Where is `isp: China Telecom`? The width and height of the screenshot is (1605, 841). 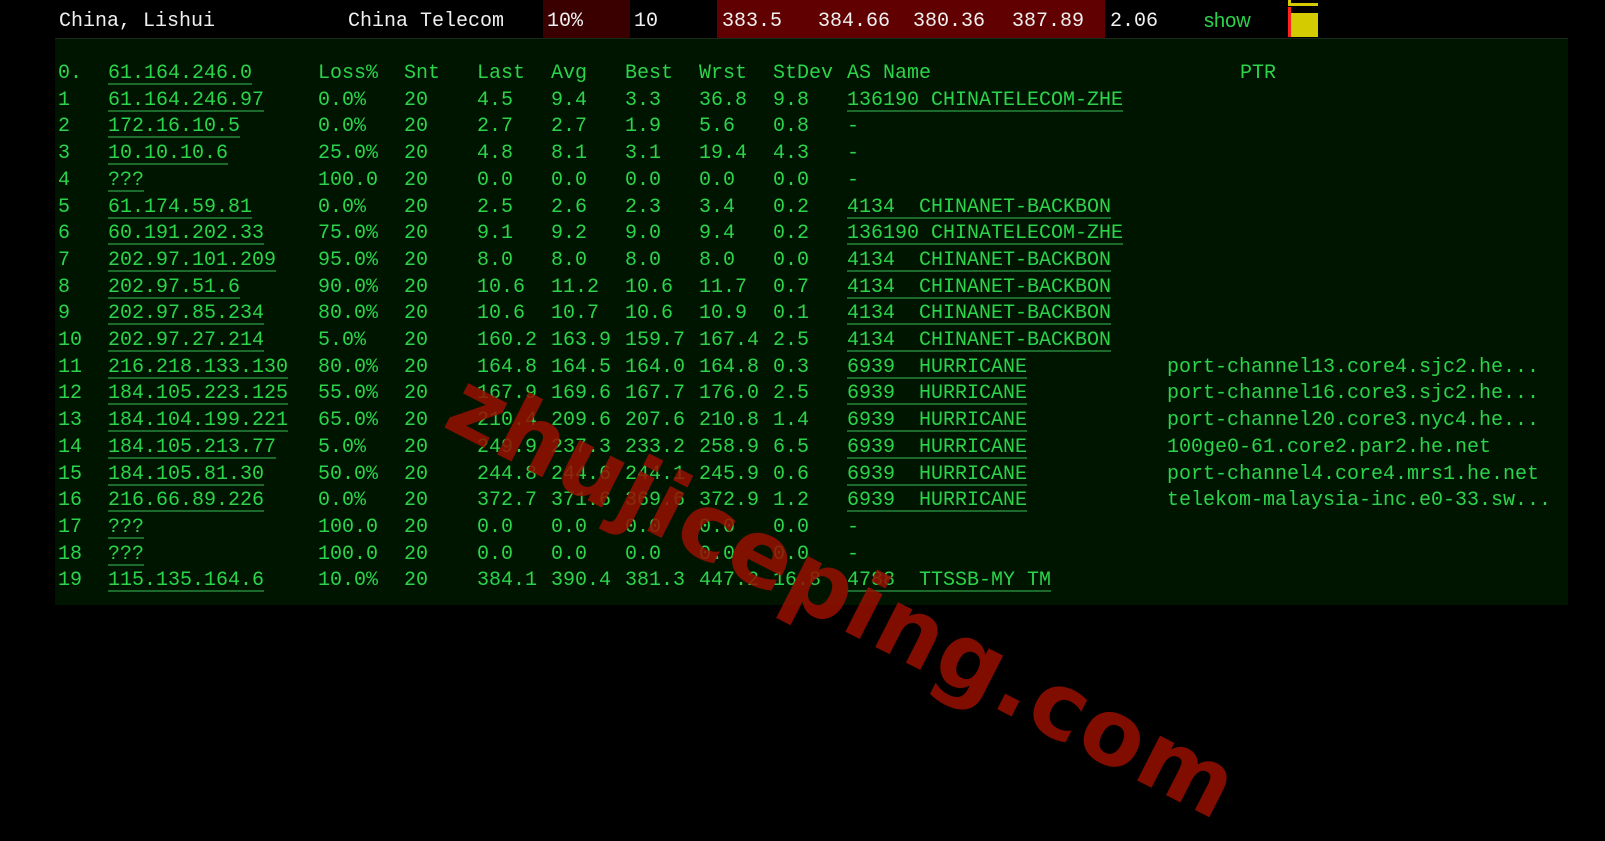
isp: China Telecom is located at coordinates (426, 21).